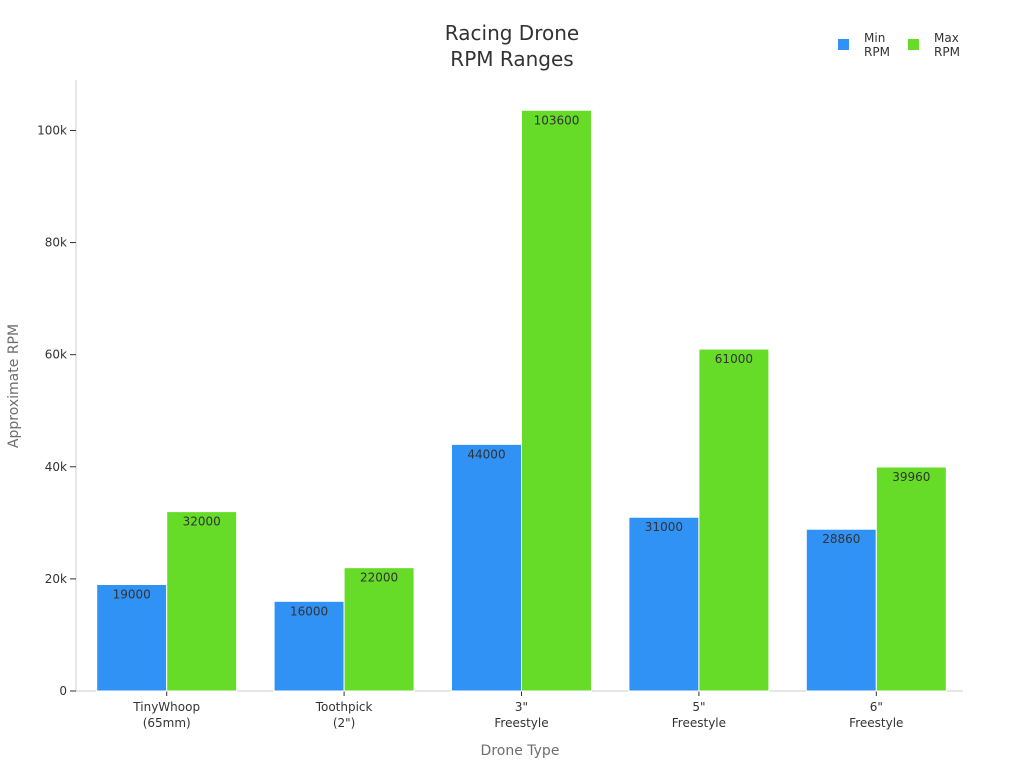 The width and height of the screenshot is (1024, 768). What do you see at coordinates (166, 715) in the screenshot?
I see `x-tick-label: TinyWhoop (65mm)` at bounding box center [166, 715].